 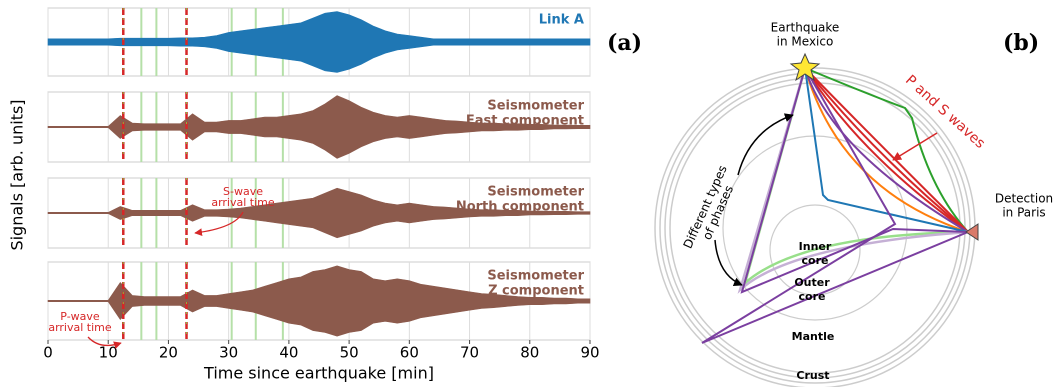 What do you see at coordinates (805, 67) in the screenshot?
I see `earthquake-star` at bounding box center [805, 67].